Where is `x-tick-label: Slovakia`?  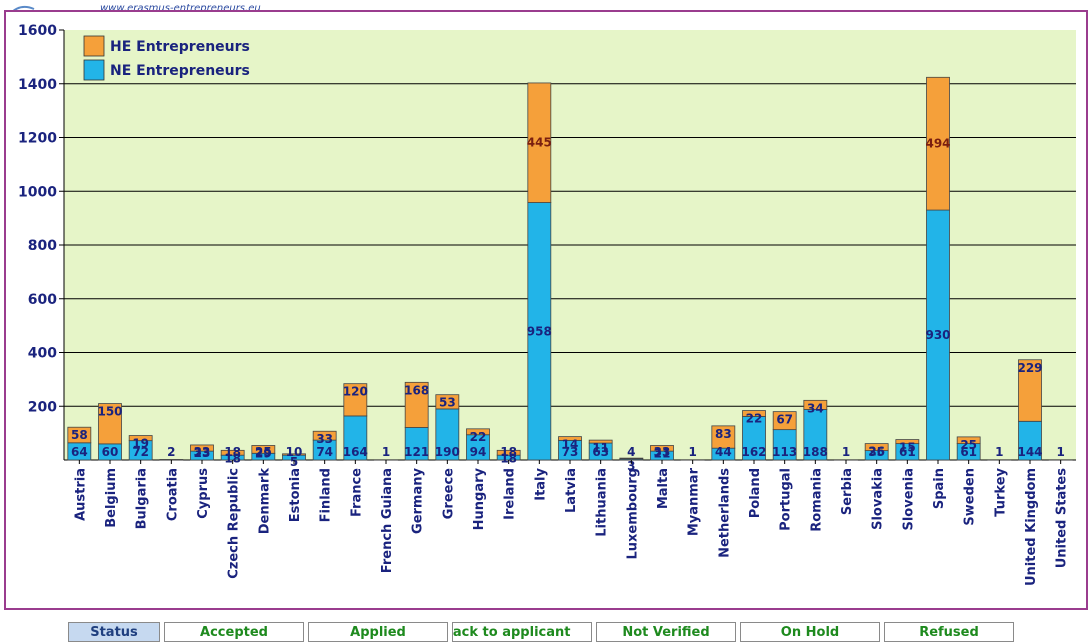 x-tick-label: Slovakia is located at coordinates (878, 499).